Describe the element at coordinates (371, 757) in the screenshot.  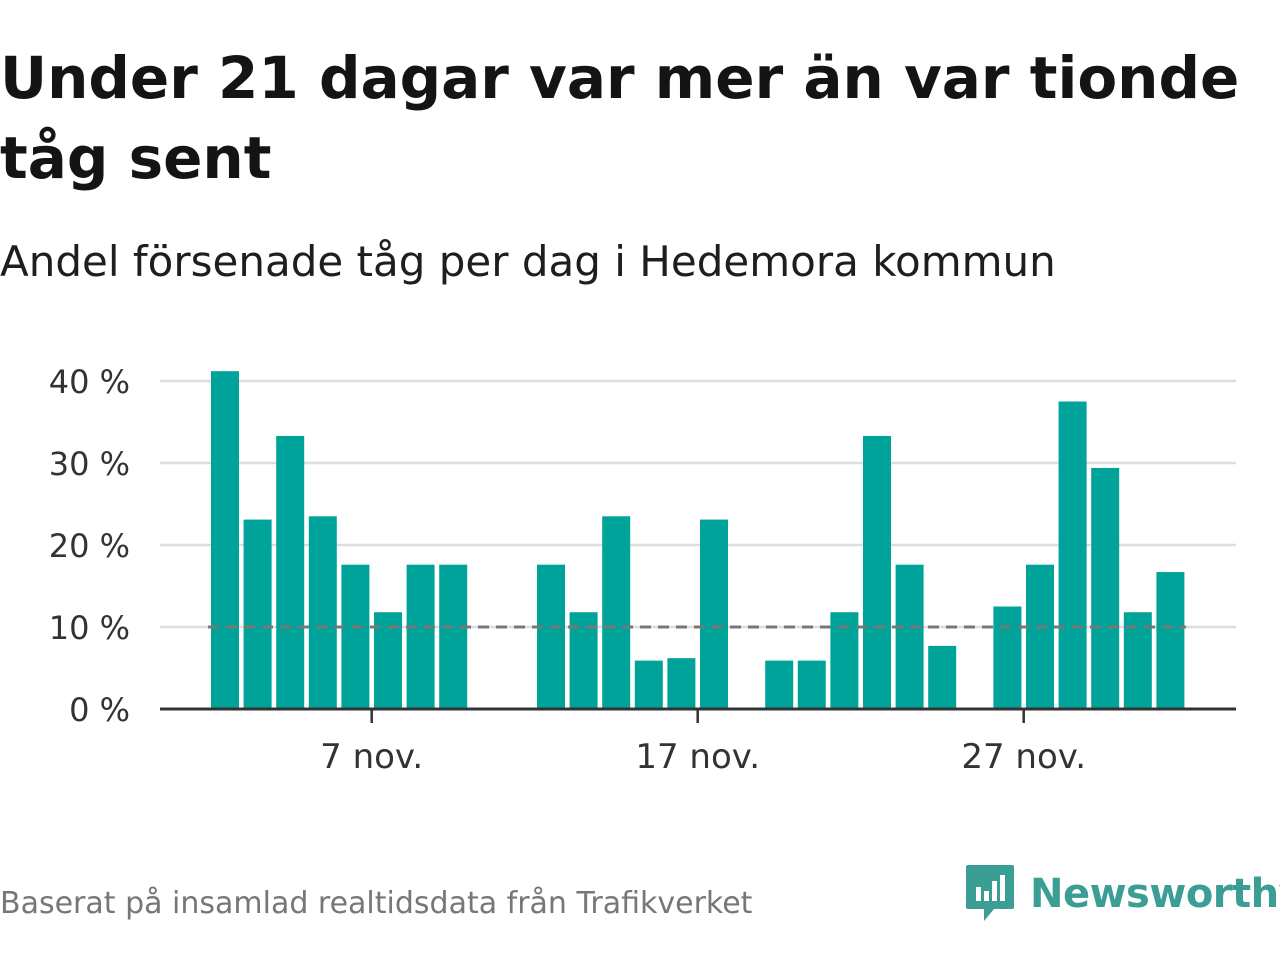
I see `x-tick-label: 7 nov.` at that location.